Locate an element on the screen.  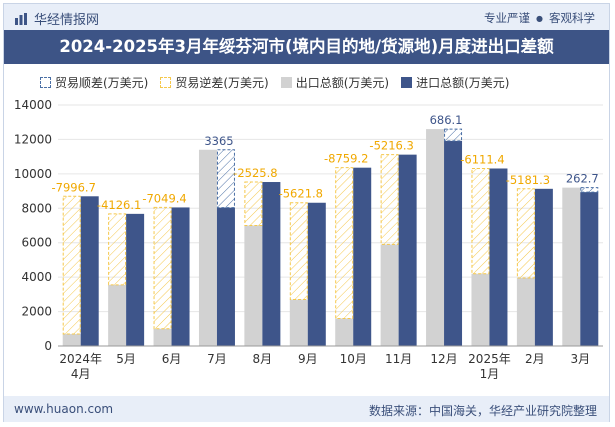
brand-name: 华经情报网 is located at coordinates (67, 20).